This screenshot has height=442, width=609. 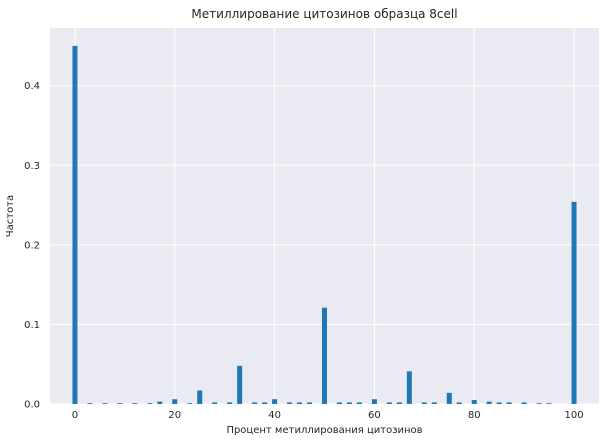 What do you see at coordinates (32, 166) in the screenshot?
I see `y-tick-label: 0.3` at bounding box center [32, 166].